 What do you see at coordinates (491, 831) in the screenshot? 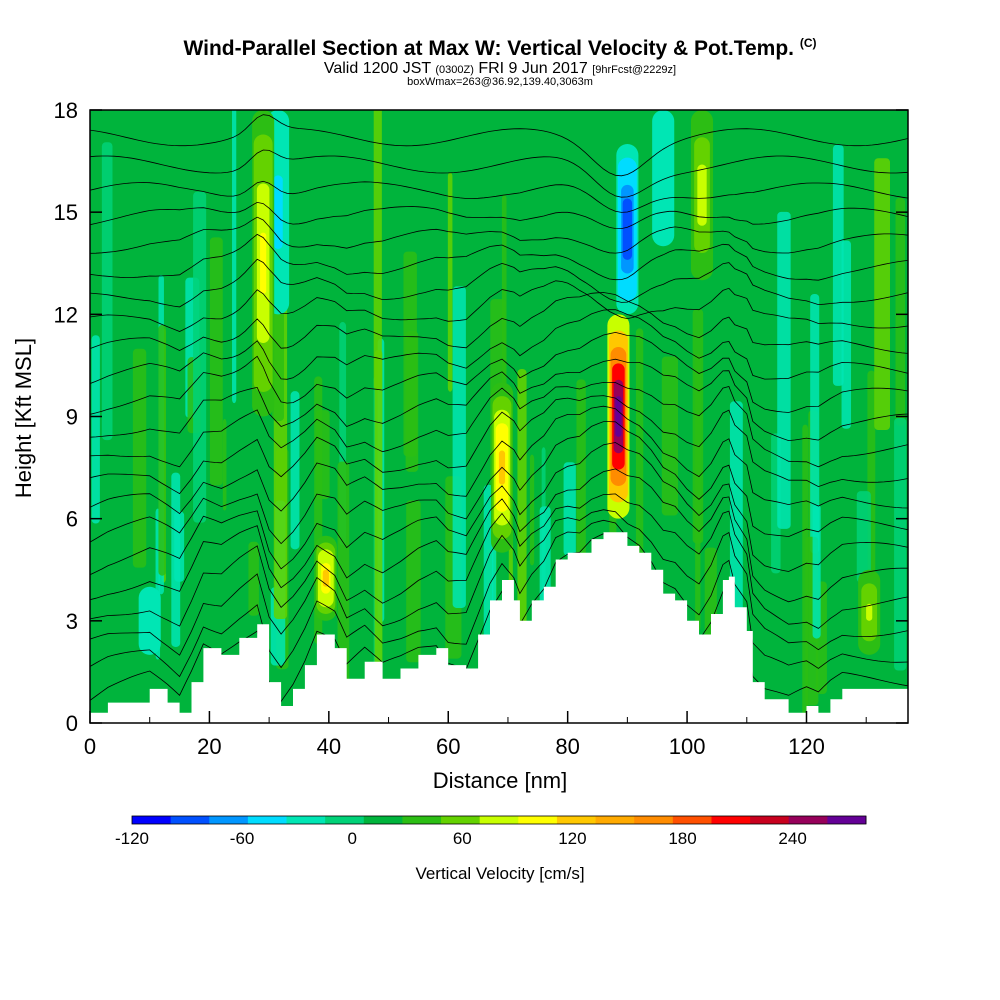
I see `colorbar: -120 -60 0 60 120 180 240` at bounding box center [491, 831].